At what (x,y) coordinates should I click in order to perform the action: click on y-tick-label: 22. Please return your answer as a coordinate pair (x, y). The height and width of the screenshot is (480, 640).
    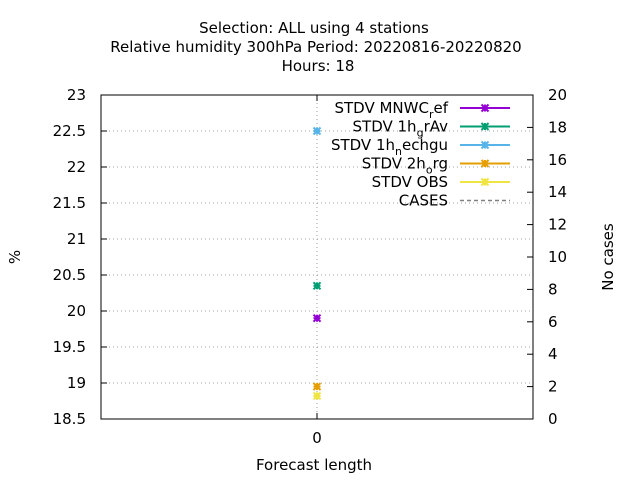
    Looking at the image, I should click on (76, 167).